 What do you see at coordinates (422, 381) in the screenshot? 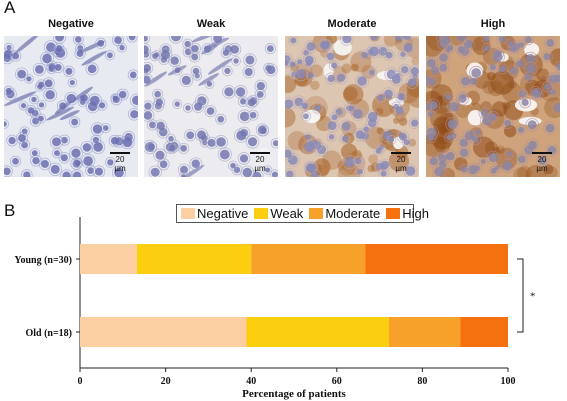
I see `x-tick-label: 80` at bounding box center [422, 381].